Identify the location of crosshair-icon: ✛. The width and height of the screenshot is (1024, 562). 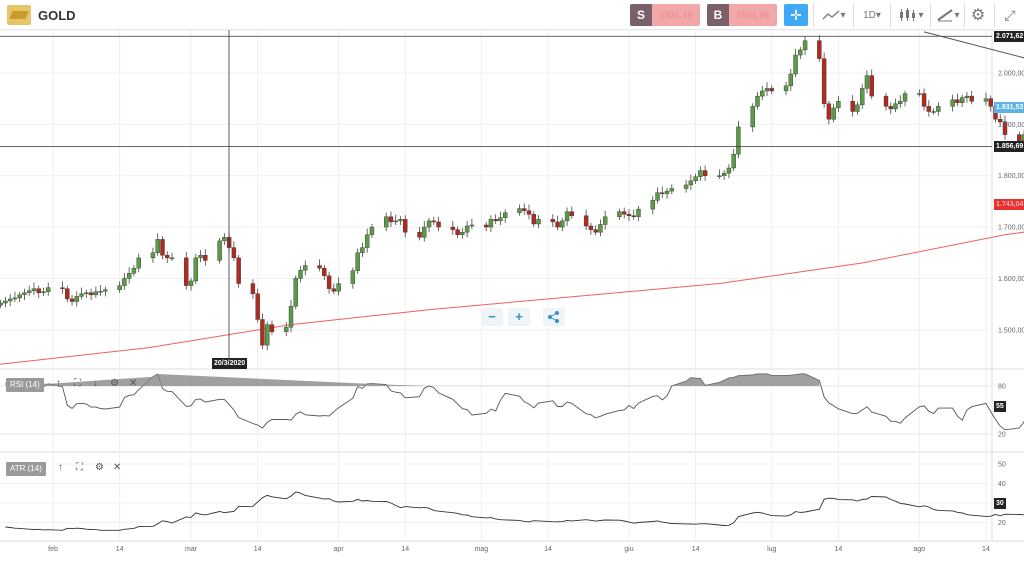
(796, 15).